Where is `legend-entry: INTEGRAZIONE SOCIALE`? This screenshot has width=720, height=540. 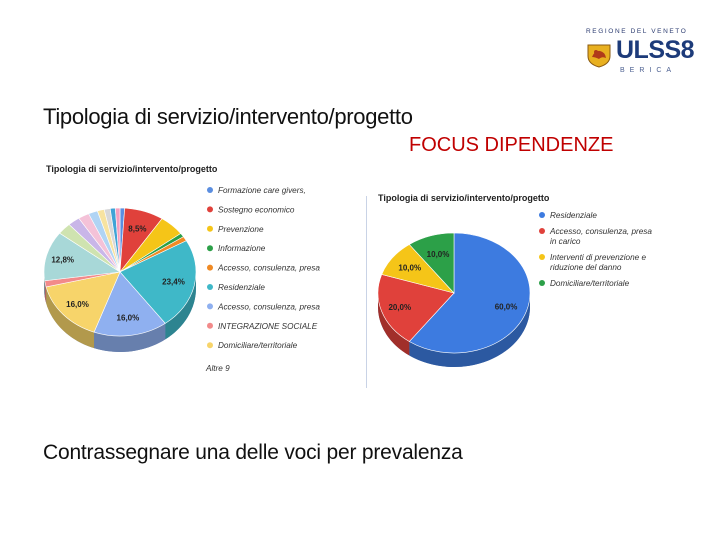 legend-entry: INTEGRAZIONE SOCIALE is located at coordinates (268, 326).